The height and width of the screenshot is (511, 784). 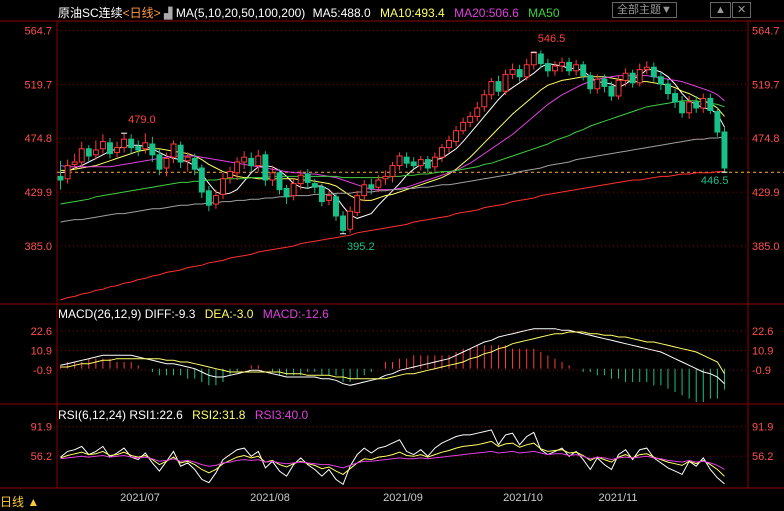 What do you see at coordinates (41, 352) in the screenshot?
I see `macd-y-tick-left: 10.9` at bounding box center [41, 352].